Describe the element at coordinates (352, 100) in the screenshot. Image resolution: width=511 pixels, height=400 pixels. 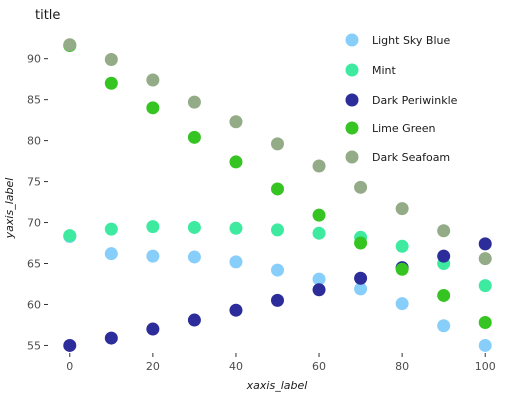
I see `legend-marker-dark-periwinkle` at that location.